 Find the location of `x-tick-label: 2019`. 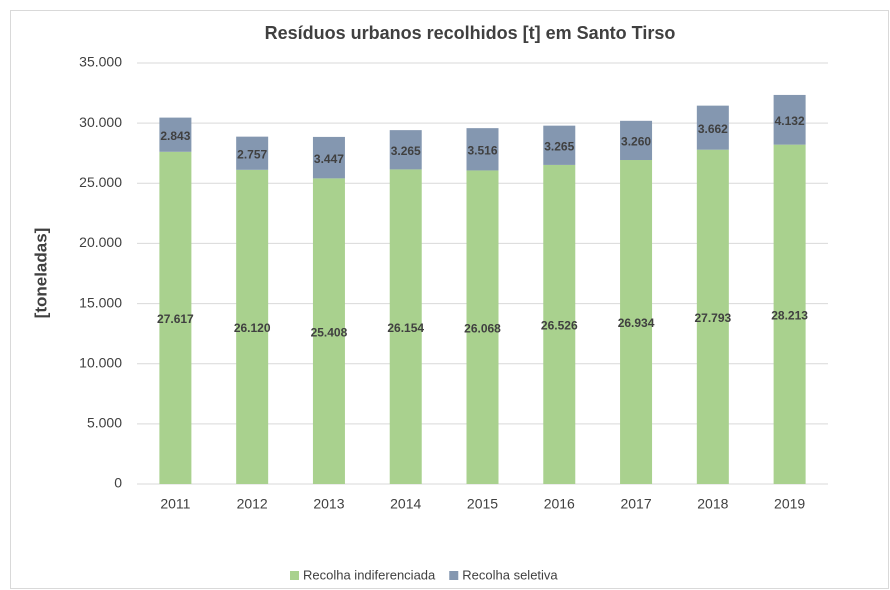

x-tick-label: 2019 is located at coordinates (789, 504).